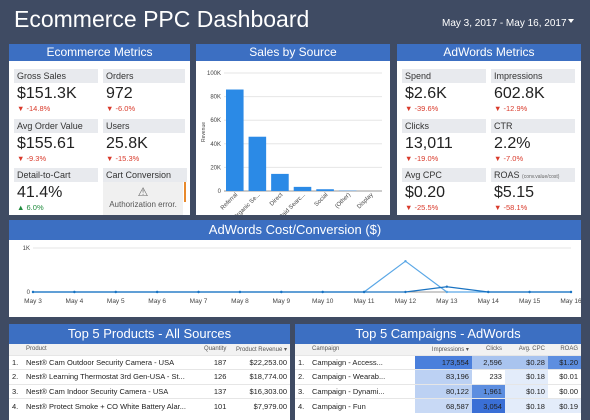 The height and width of the screenshot is (420, 590). Describe the element at coordinates (489, 52) in the screenshot. I see `panel-title: AdWords Metrics` at that location.